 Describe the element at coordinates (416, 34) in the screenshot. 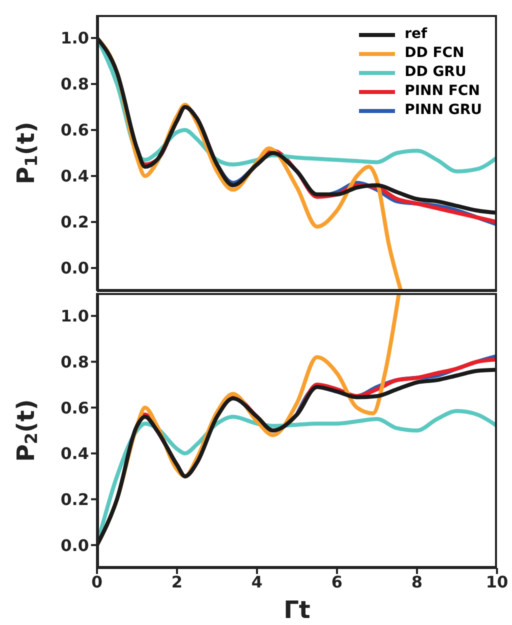

I see `legend-label: ref` at that location.